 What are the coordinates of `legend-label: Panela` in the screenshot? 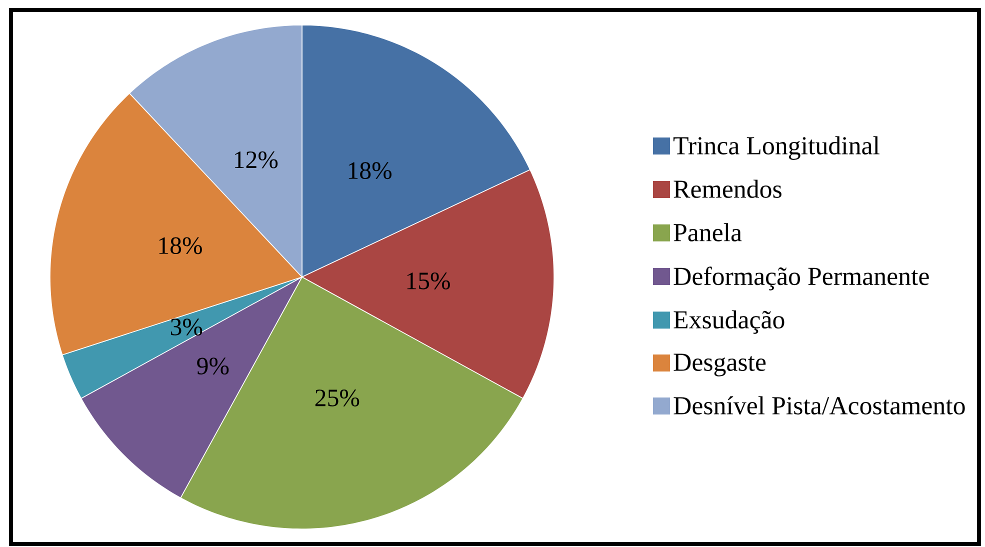 It's located at (708, 232).